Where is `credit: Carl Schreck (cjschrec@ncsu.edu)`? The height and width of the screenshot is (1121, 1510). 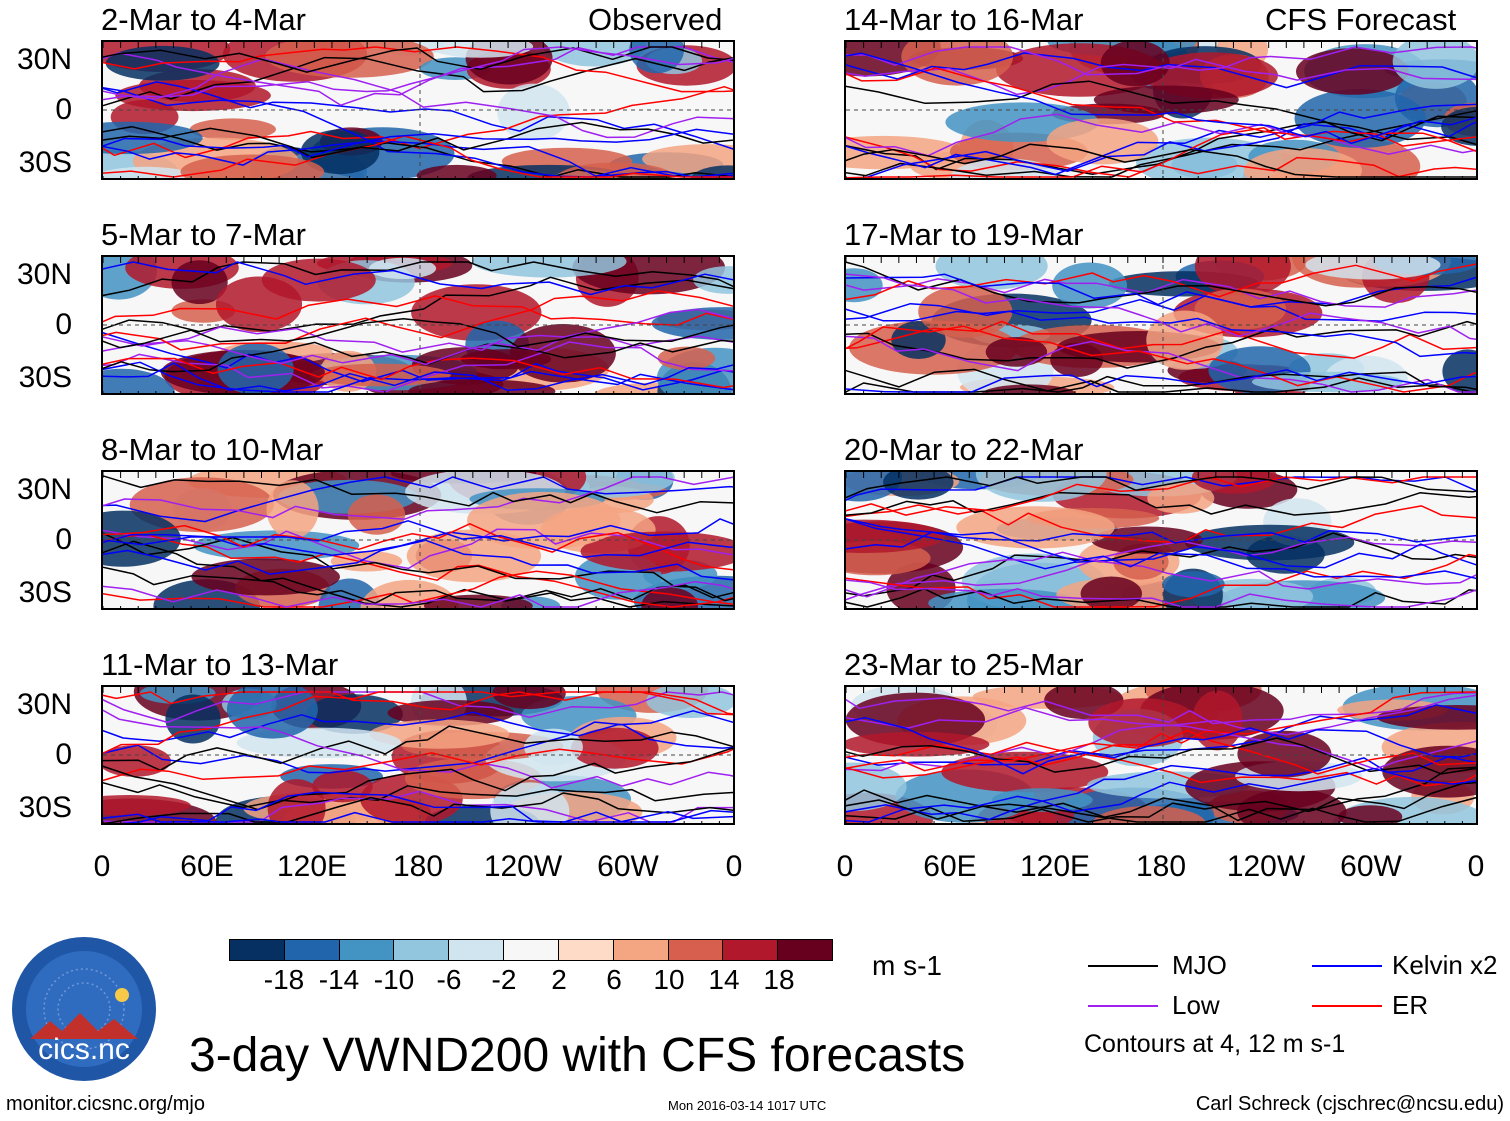 credit: Carl Schreck (cjschrec@ncsu.edu) is located at coordinates (1349, 1104).